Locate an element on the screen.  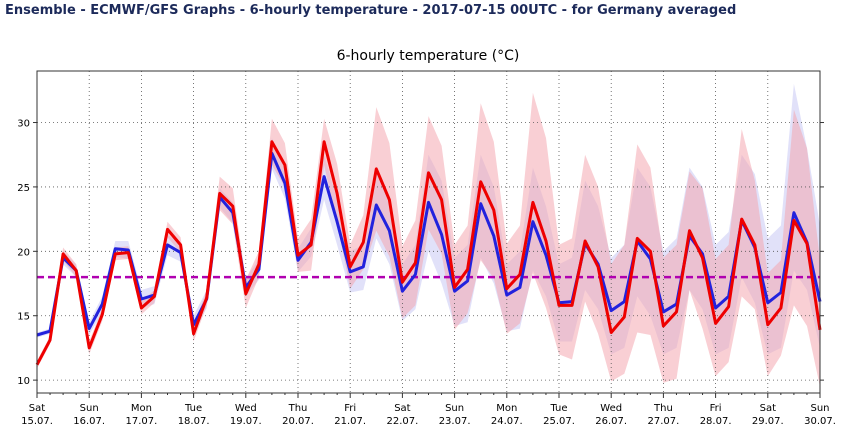
x-tick-date: 21.07. is located at coordinates (350, 421).